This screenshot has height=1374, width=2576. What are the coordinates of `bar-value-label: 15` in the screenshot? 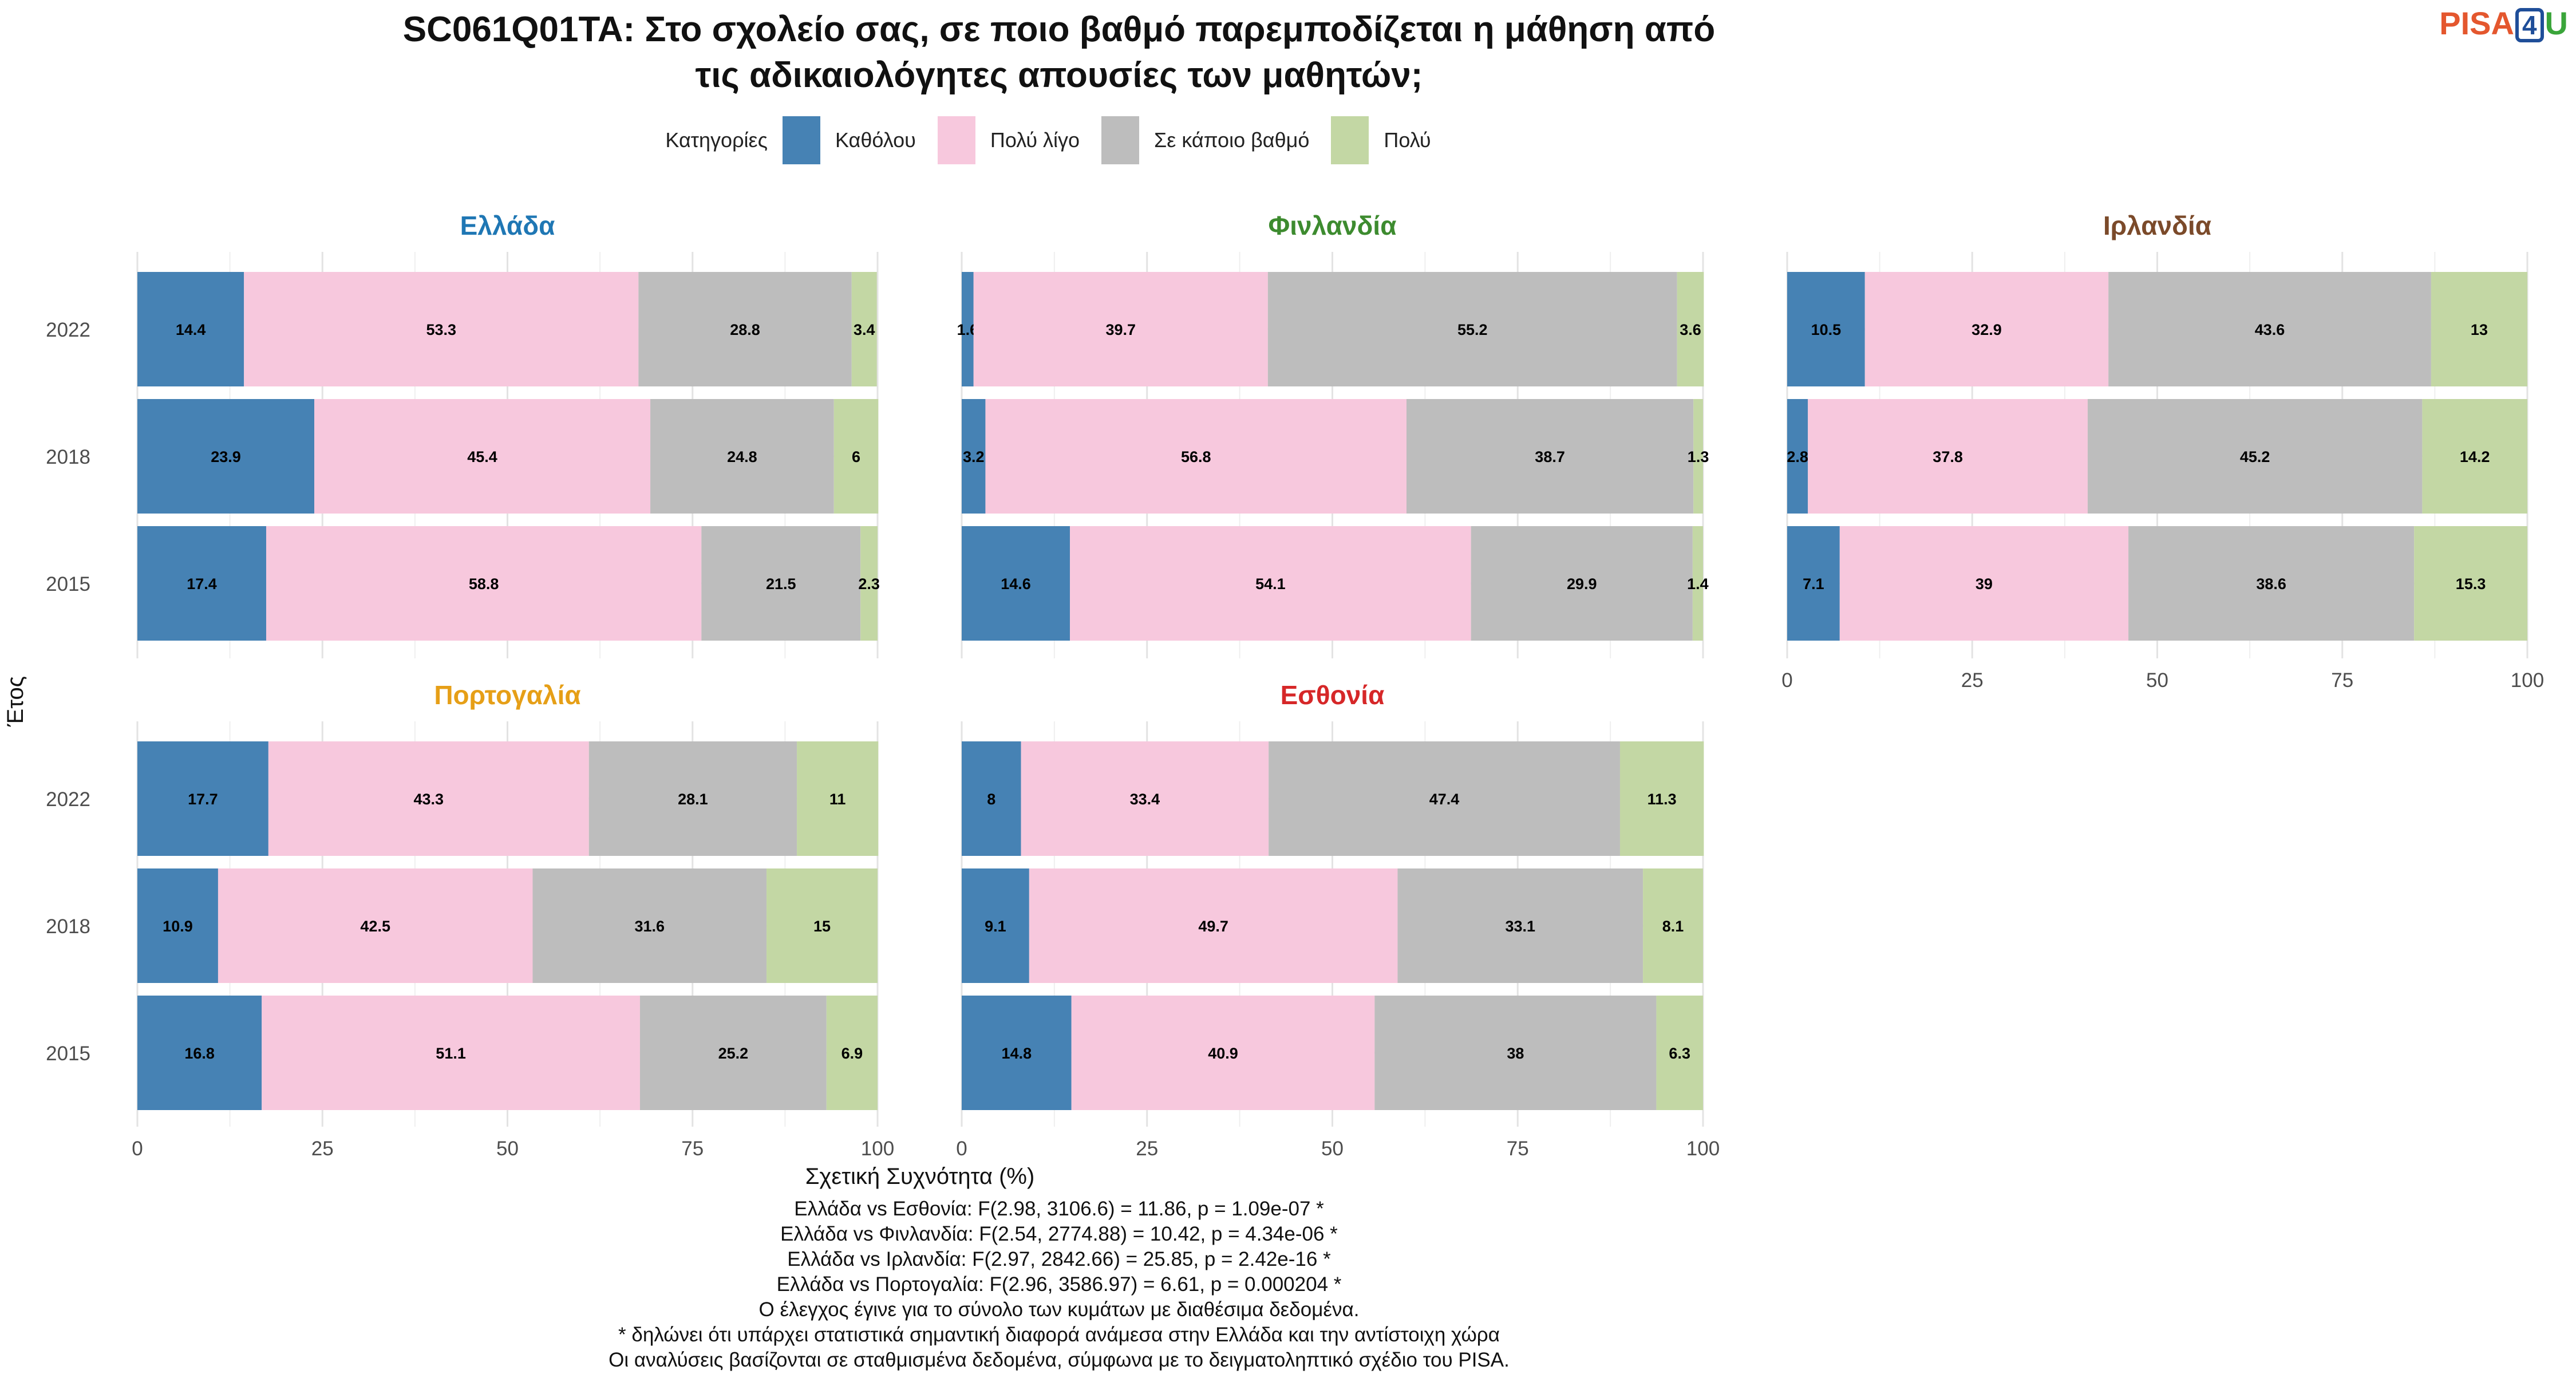 It's located at (822, 927).